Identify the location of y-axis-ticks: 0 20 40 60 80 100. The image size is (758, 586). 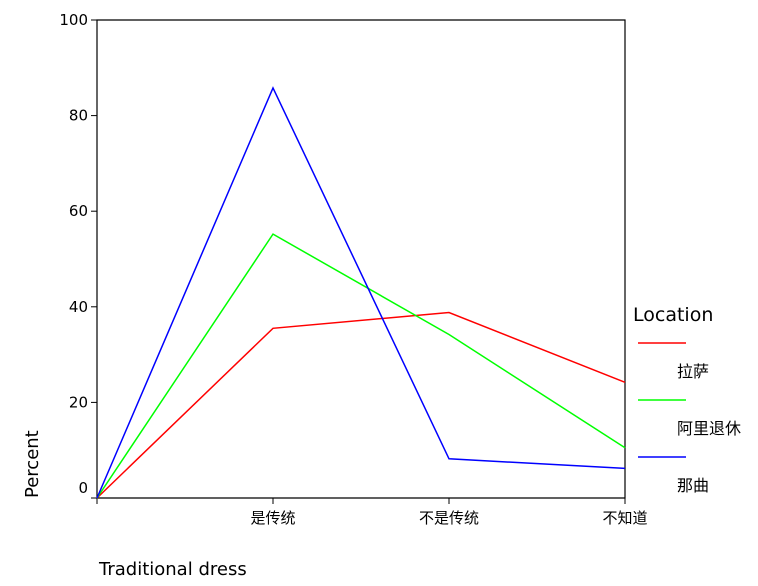
(78, 255).